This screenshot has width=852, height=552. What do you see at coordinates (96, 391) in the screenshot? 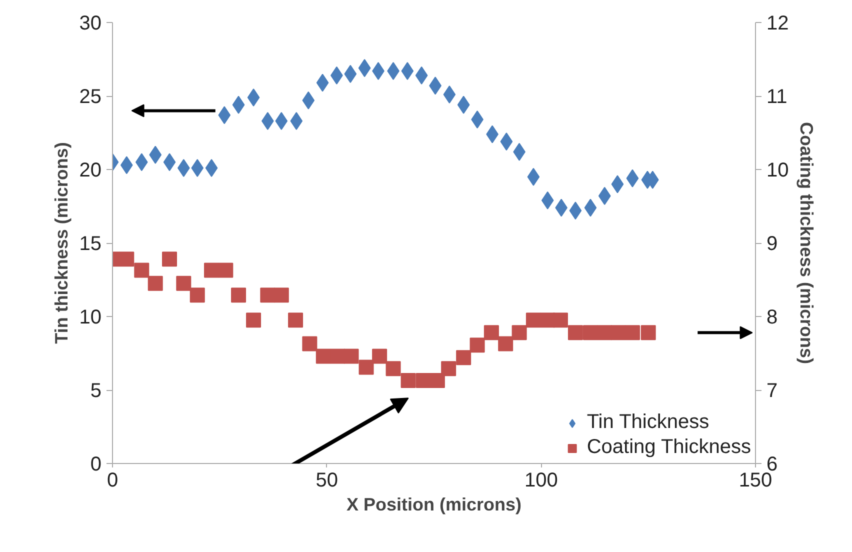
I see `y-tick-label: 5` at bounding box center [96, 391].